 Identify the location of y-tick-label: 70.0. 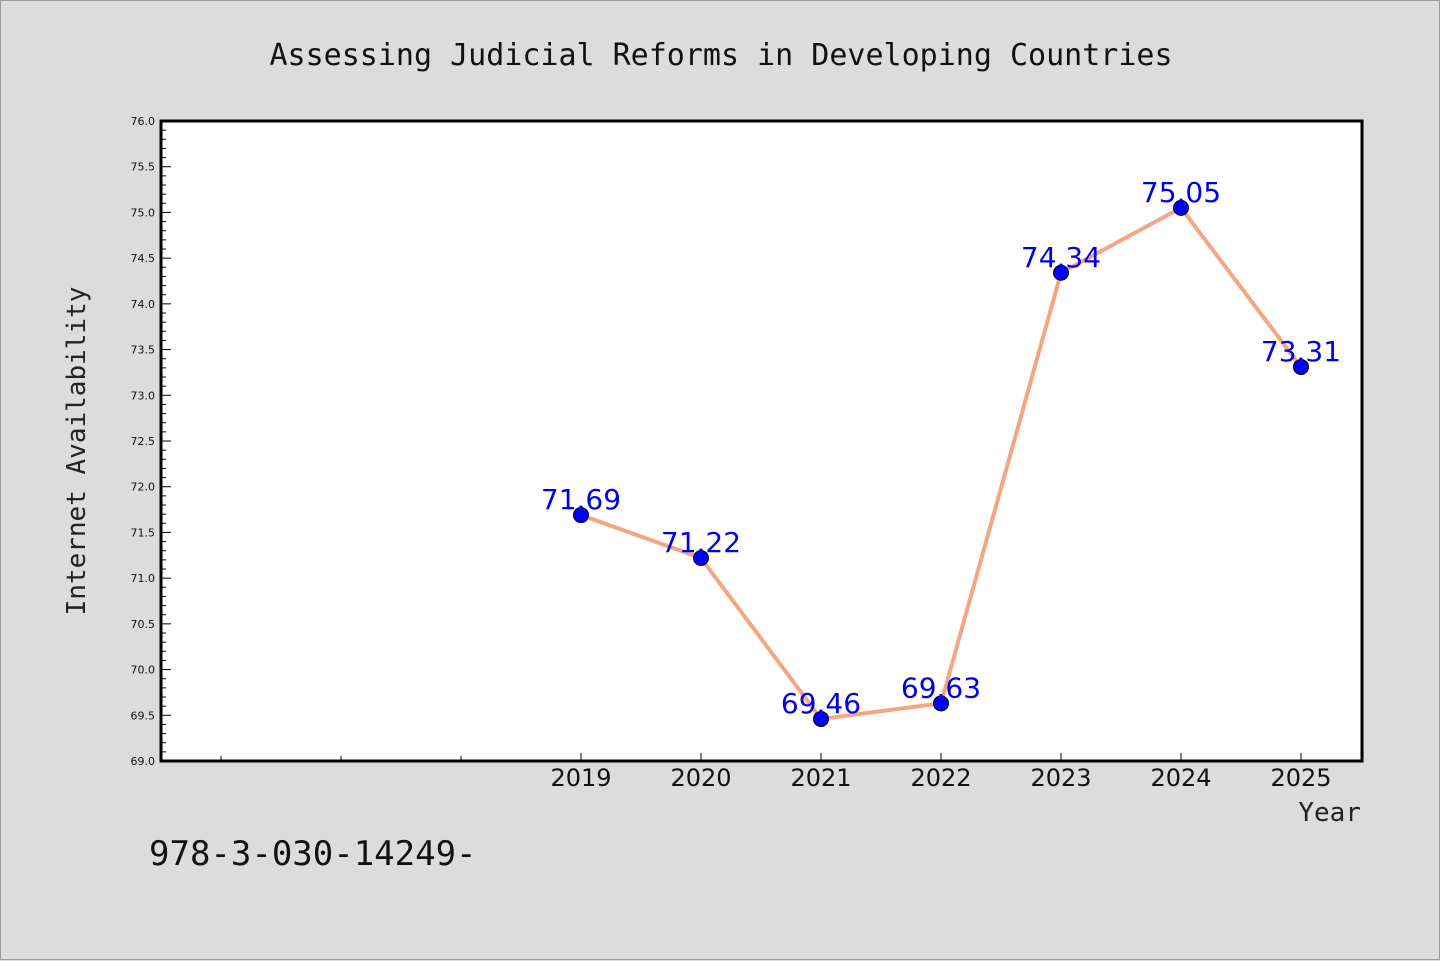
(143, 670).